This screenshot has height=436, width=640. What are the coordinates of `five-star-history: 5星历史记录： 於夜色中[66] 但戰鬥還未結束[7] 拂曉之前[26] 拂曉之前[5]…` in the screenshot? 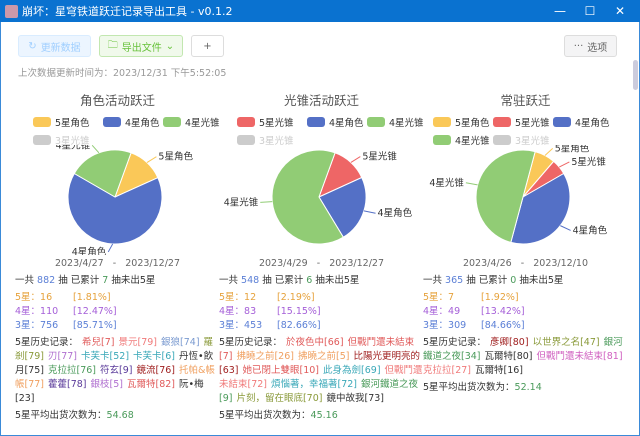 It's located at (321, 370).